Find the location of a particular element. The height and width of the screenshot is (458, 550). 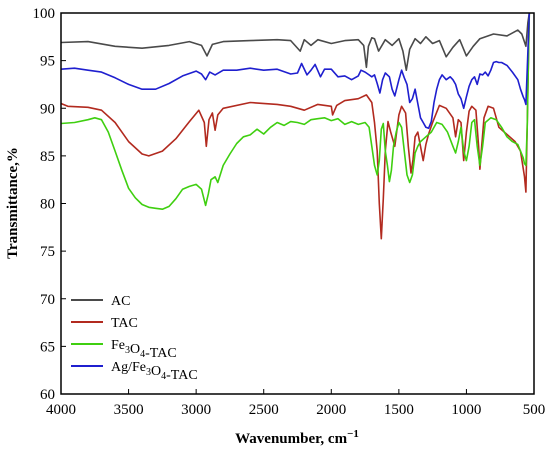

y-tick-label: 75 is located at coordinates (47, 252).